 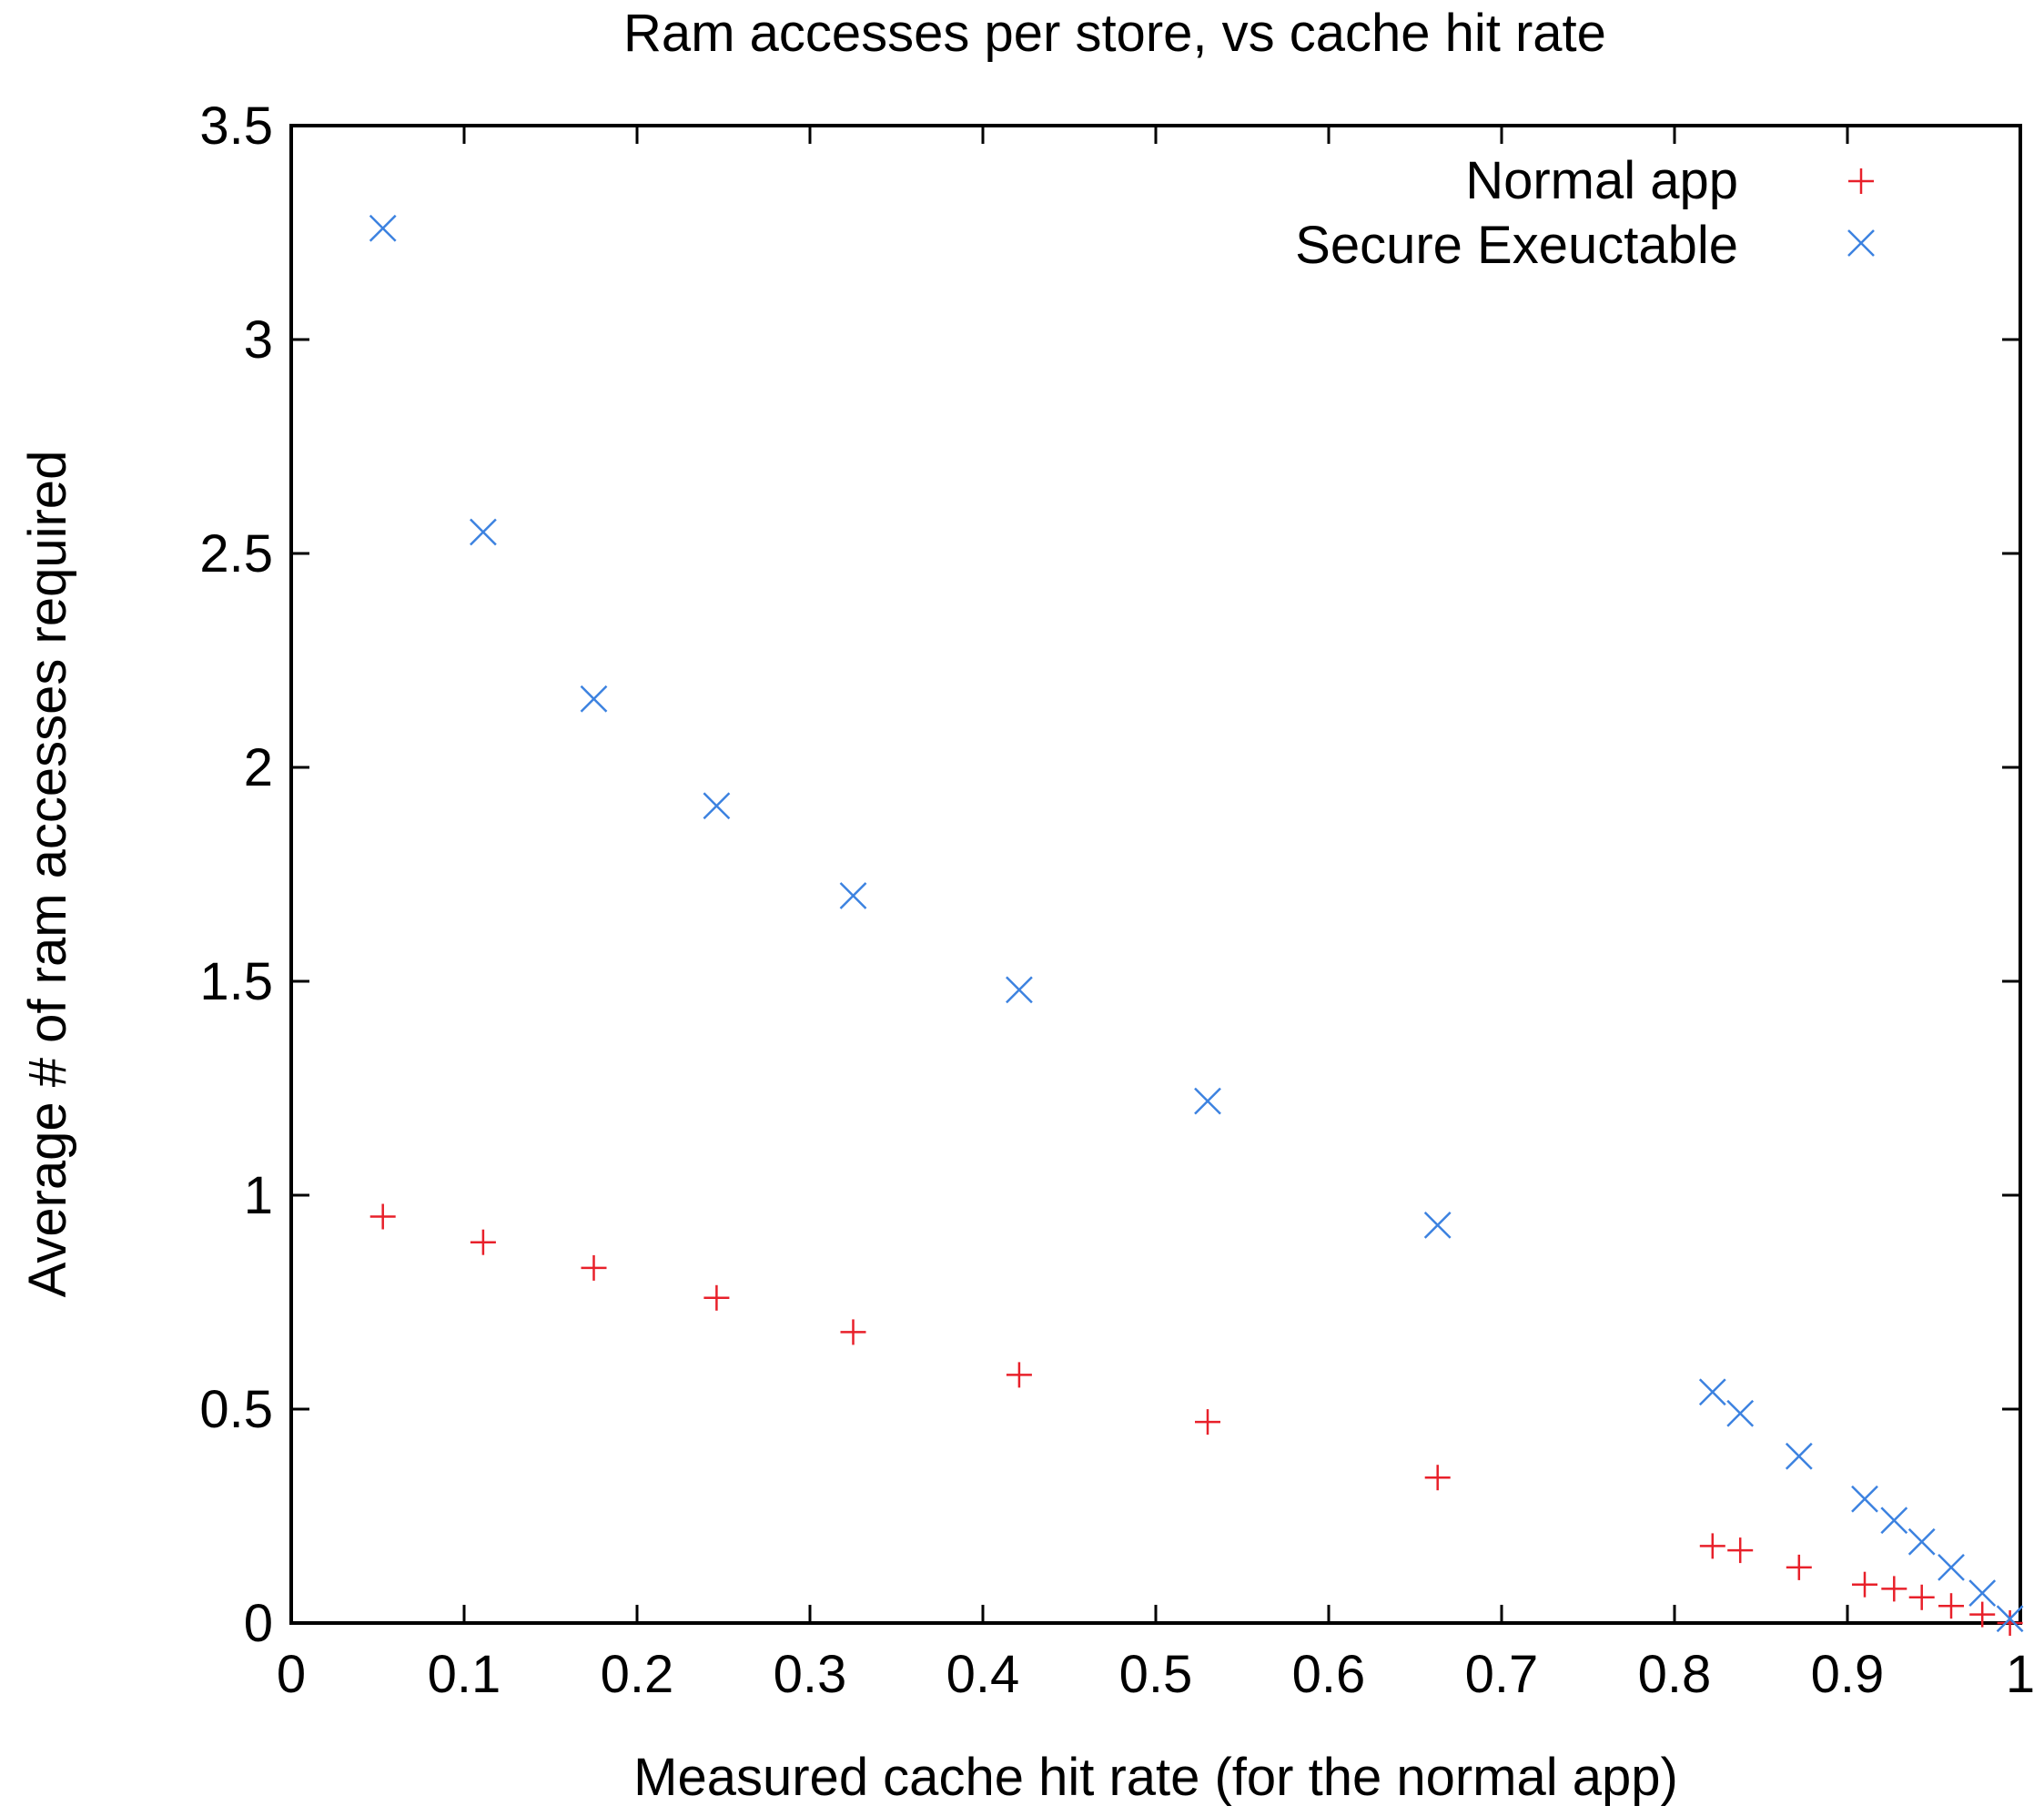 What do you see at coordinates (810, 1675) in the screenshot?
I see `x-tick-label: 0.3` at bounding box center [810, 1675].